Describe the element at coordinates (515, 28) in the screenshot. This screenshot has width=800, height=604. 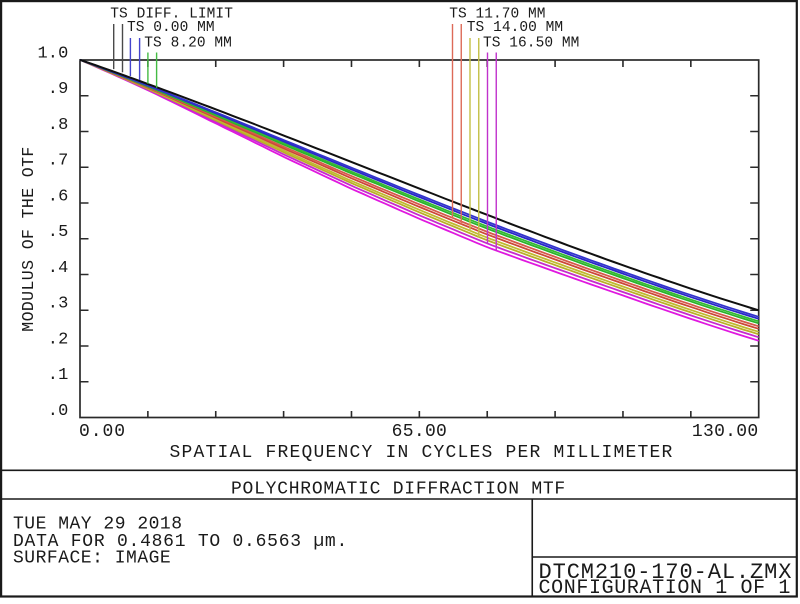
I see `svg-text: TS 14.00 MM` at that location.